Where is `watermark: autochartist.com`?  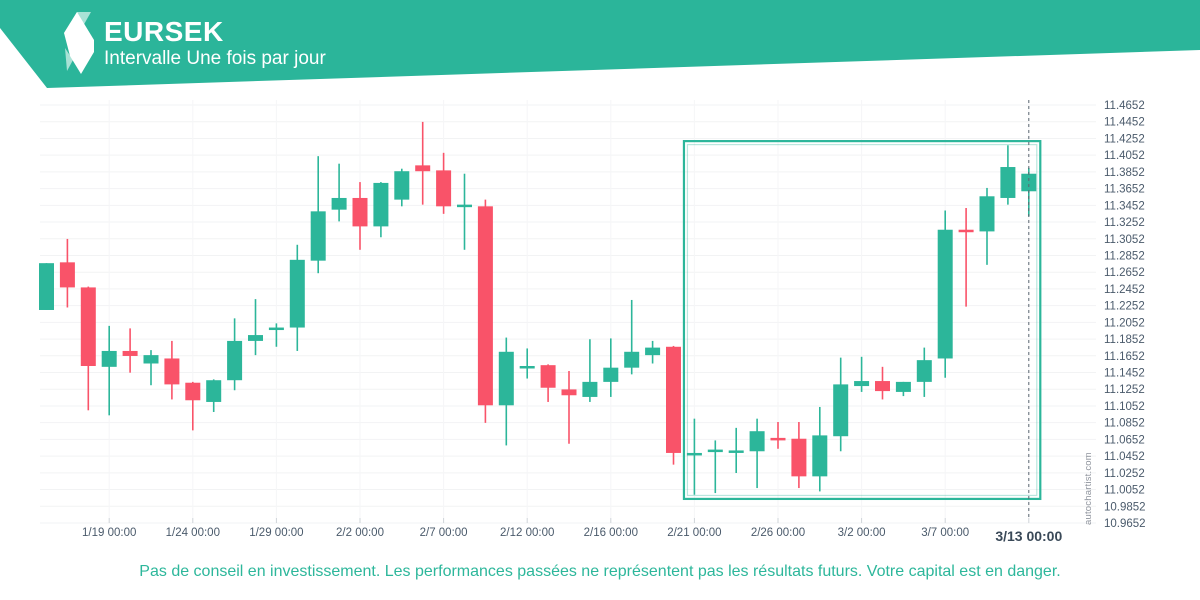
watermark: autochartist.com is located at coordinates (1088, 488).